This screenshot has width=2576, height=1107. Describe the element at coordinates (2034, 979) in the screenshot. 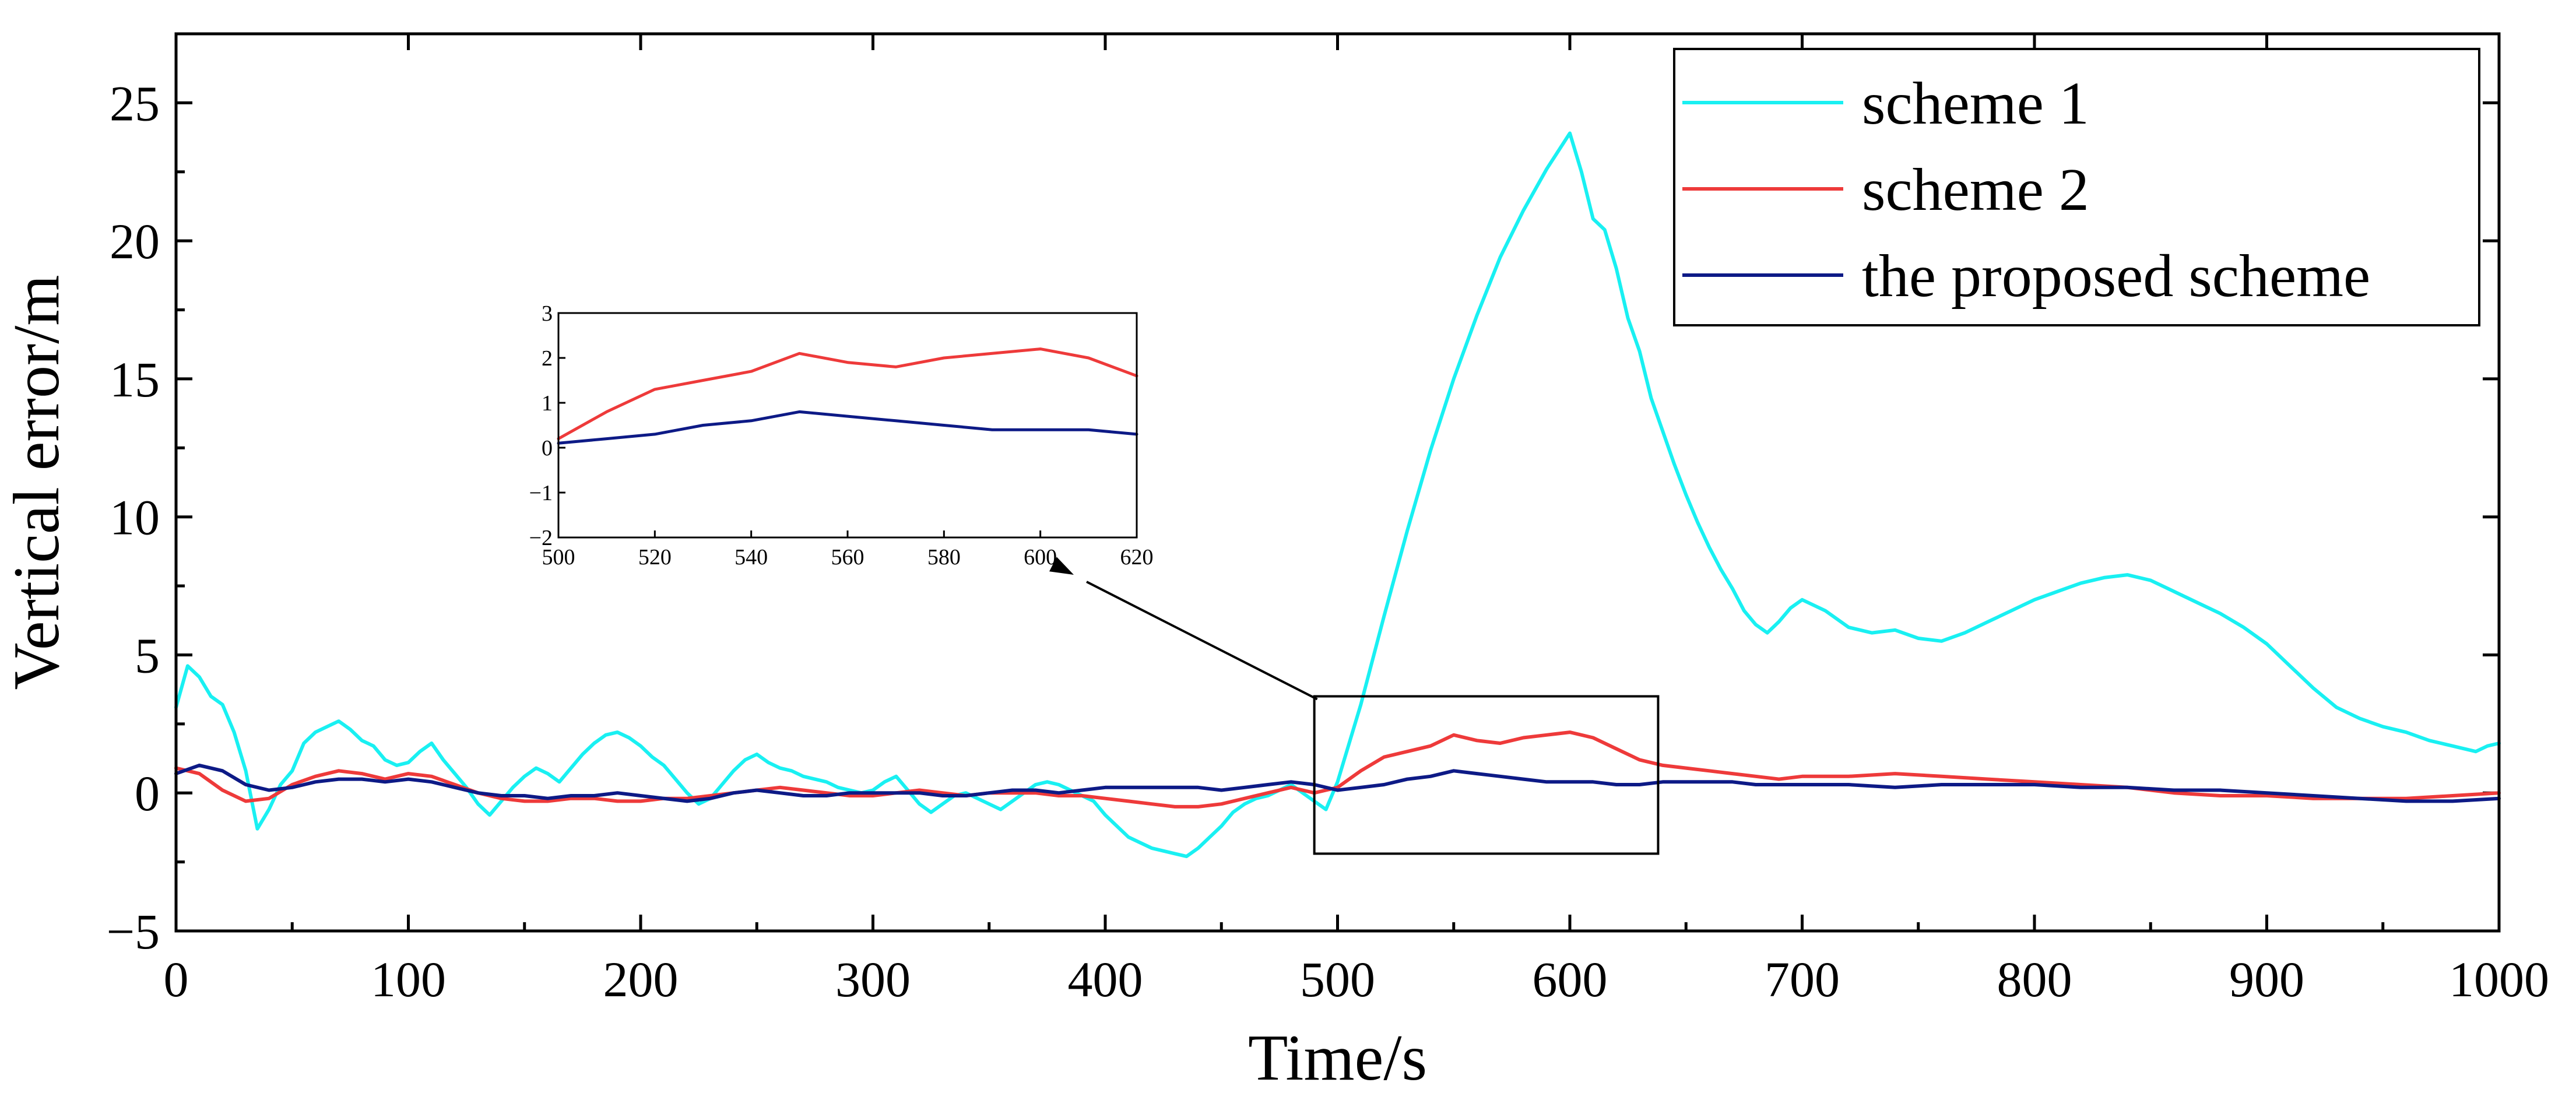

I see `x-tick-label: 800` at that location.